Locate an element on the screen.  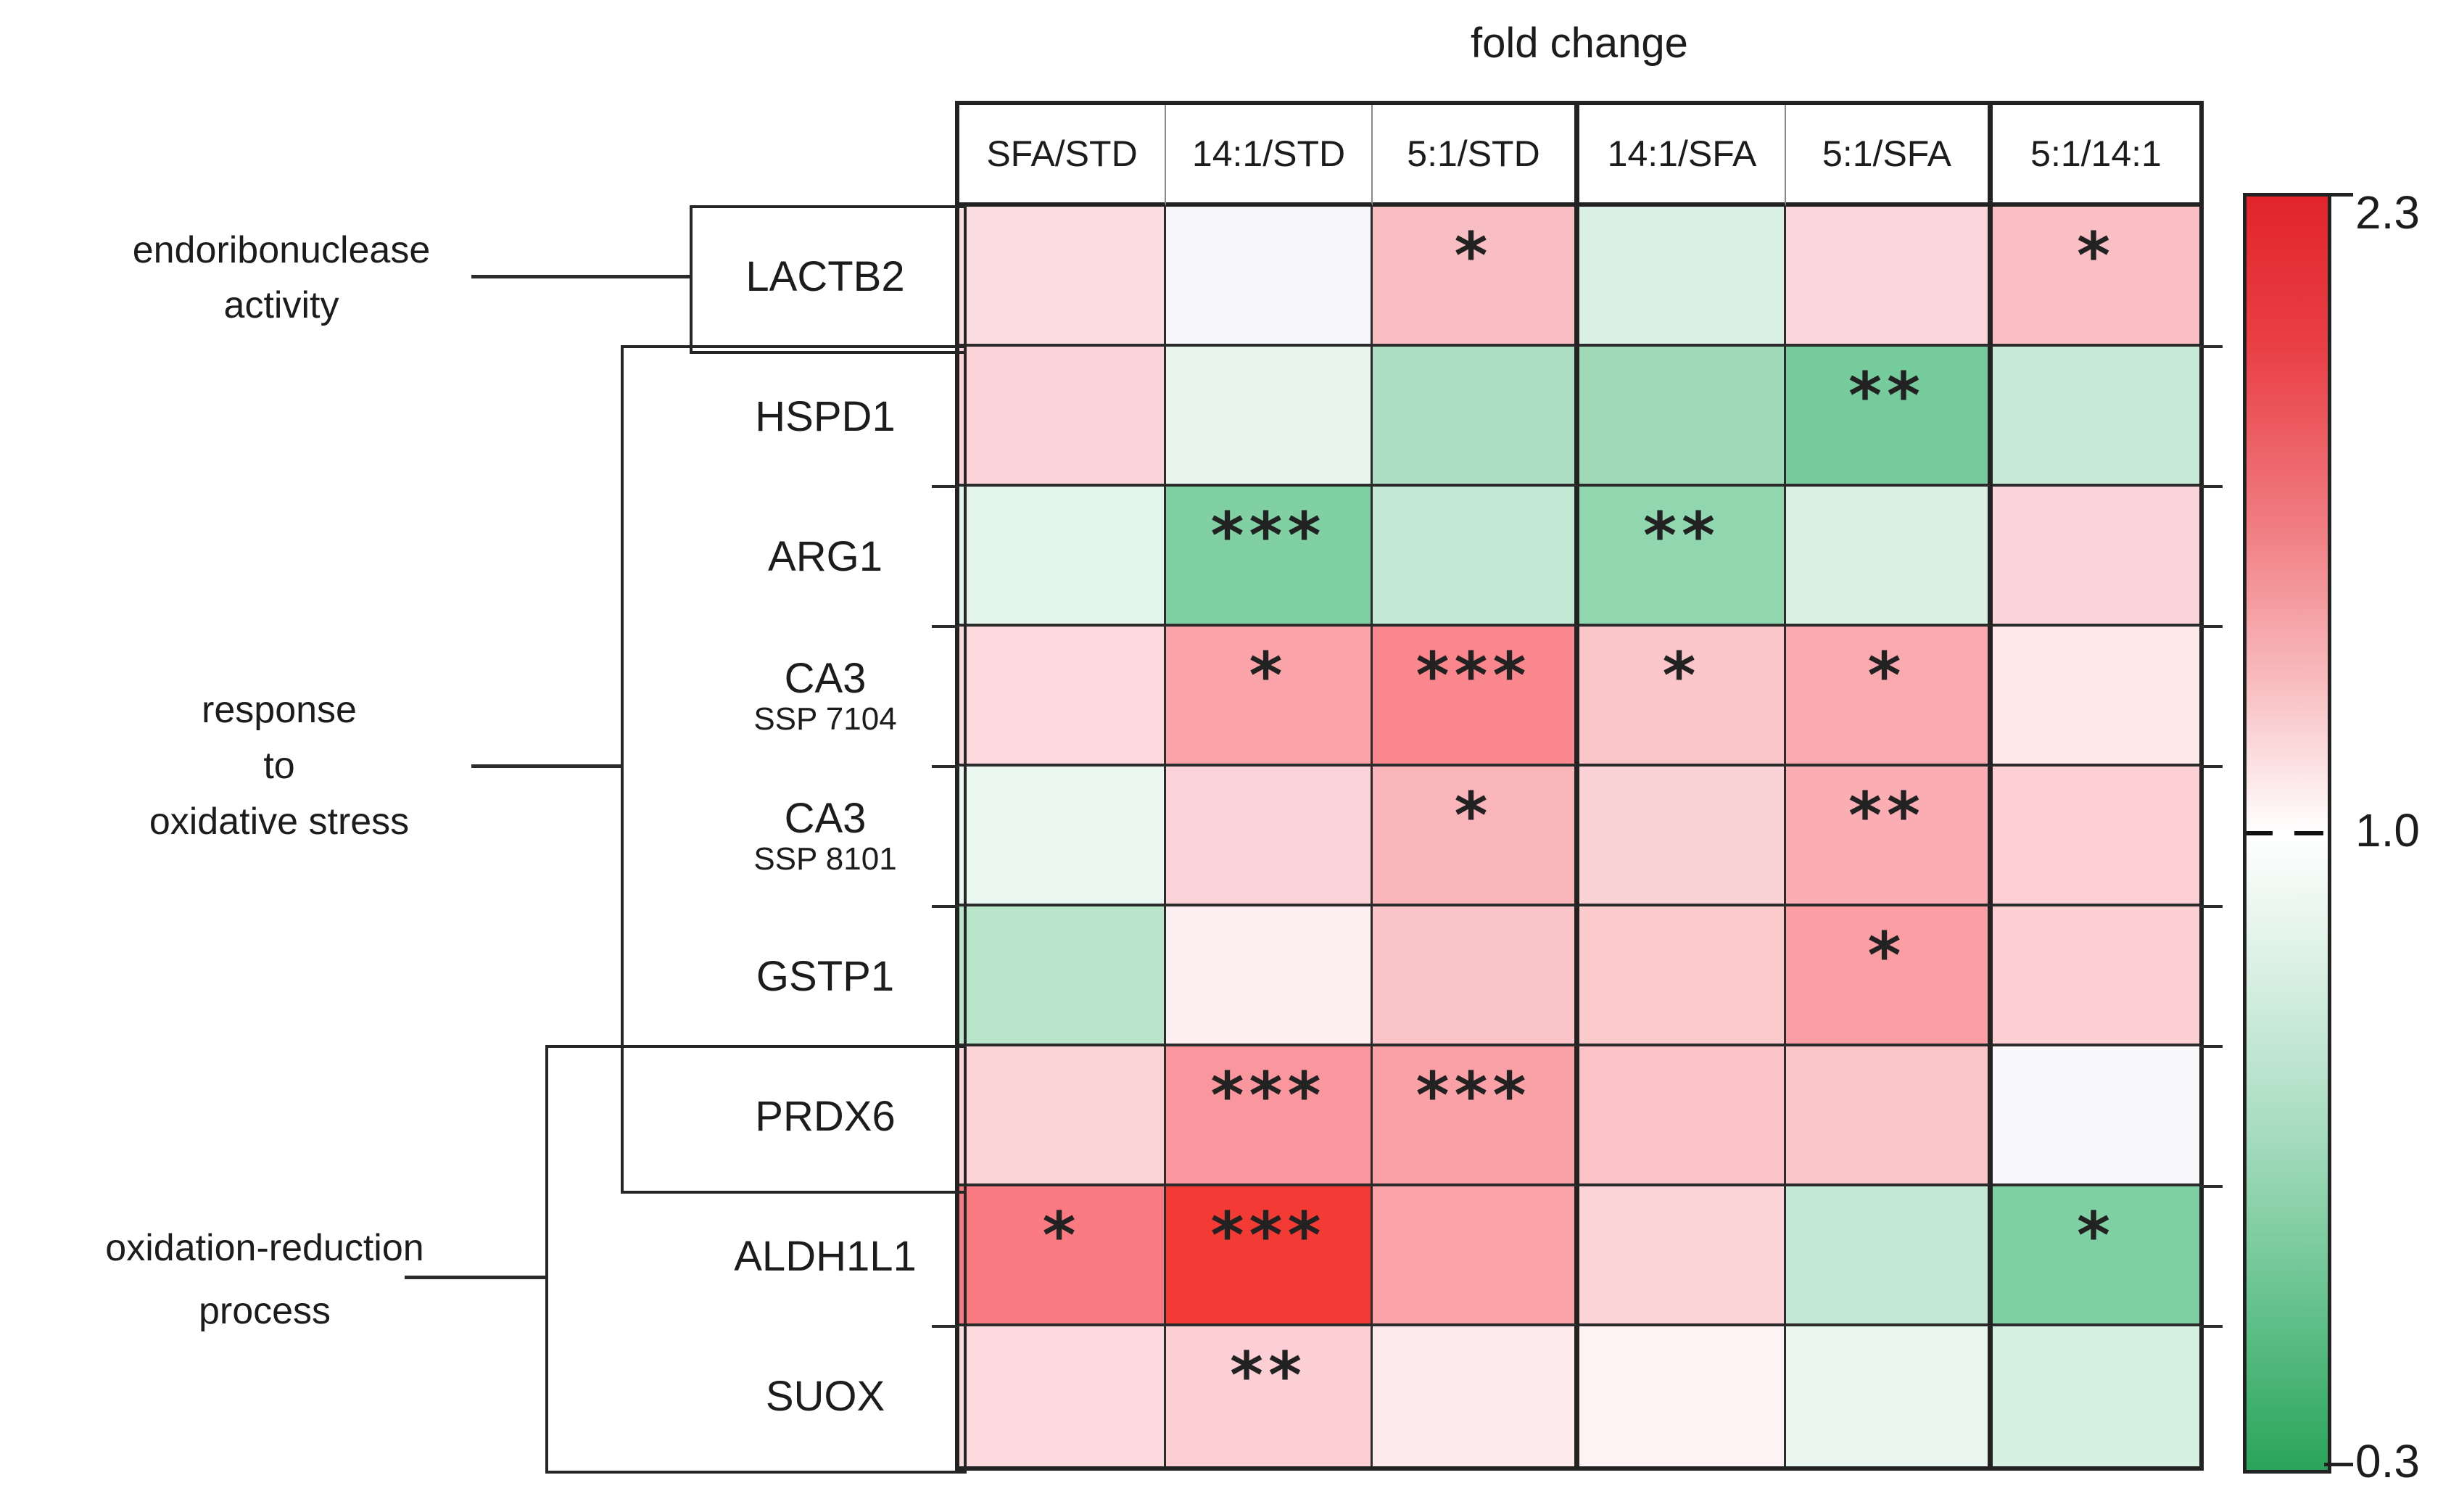
group-label-line: process is located at coordinates (264, 1311).